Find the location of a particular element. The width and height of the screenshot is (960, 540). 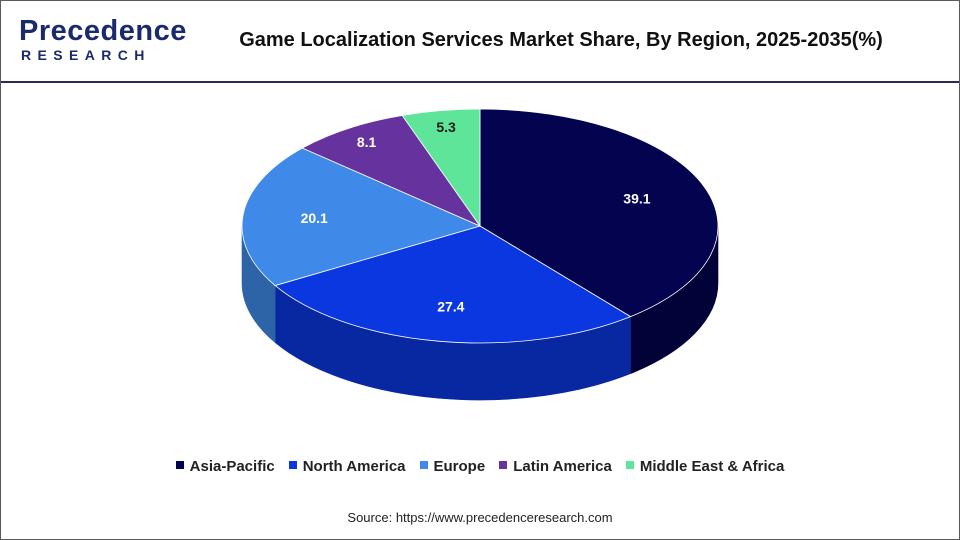

brand-logo: Precedence RESEARCH is located at coordinates (102, 40).